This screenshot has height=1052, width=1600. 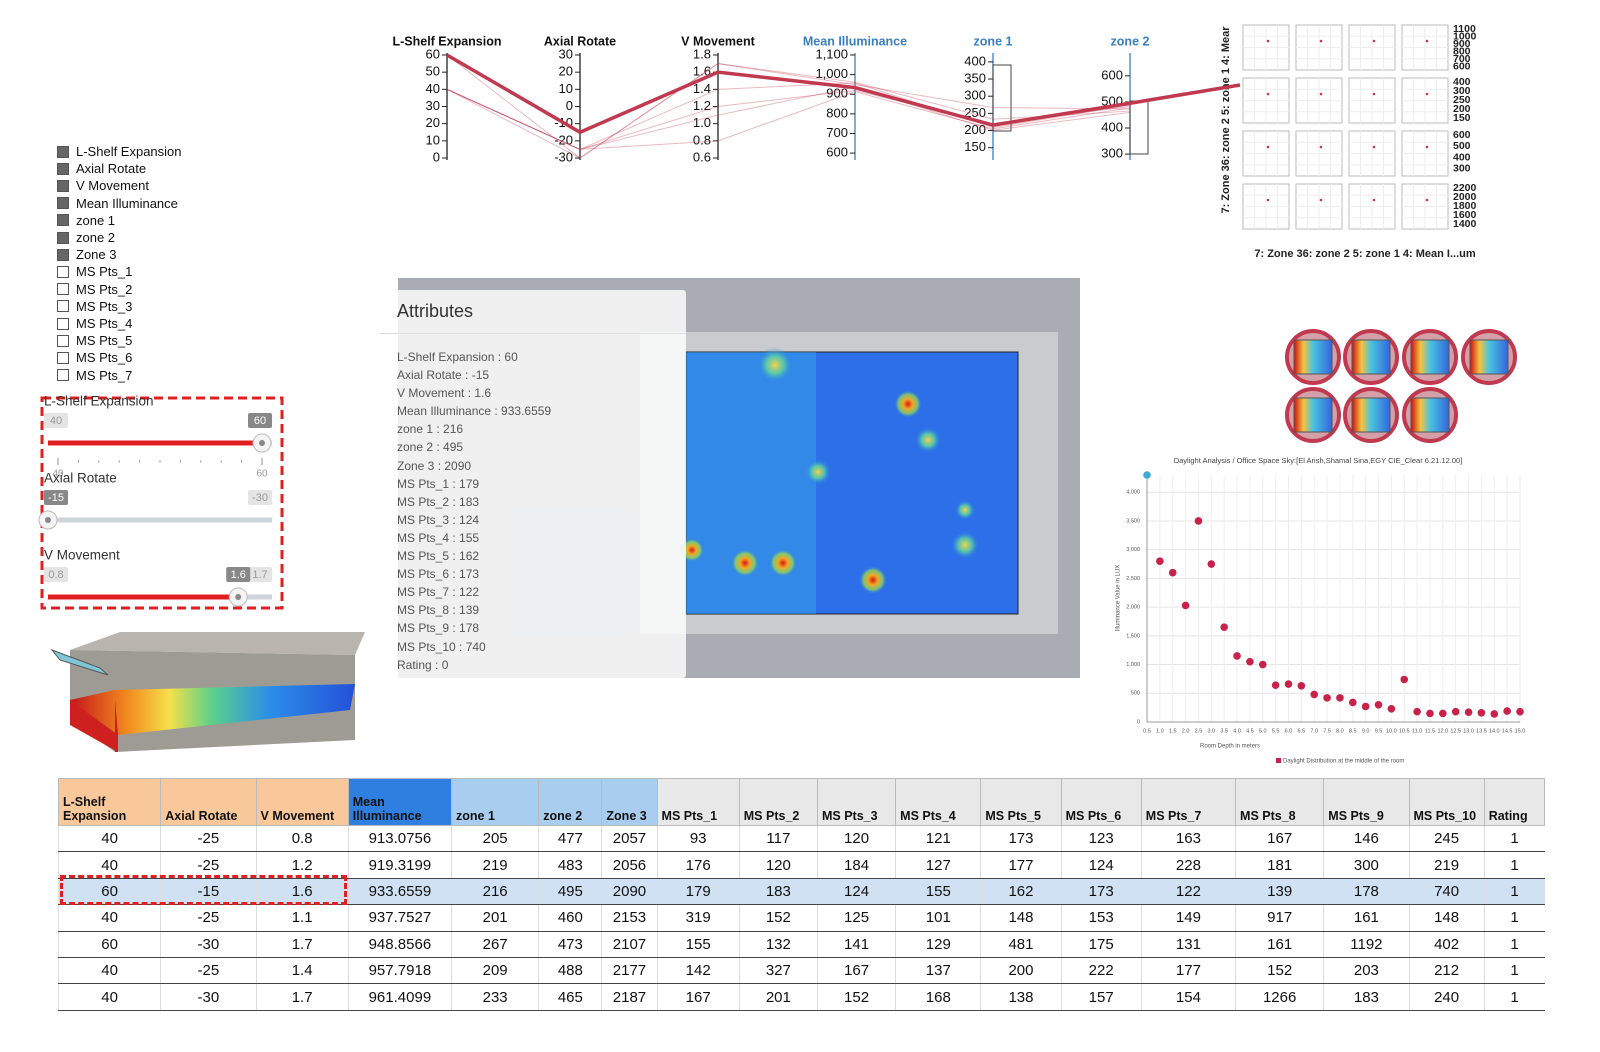 I want to click on tick-label: -30, so click(x=563, y=156).